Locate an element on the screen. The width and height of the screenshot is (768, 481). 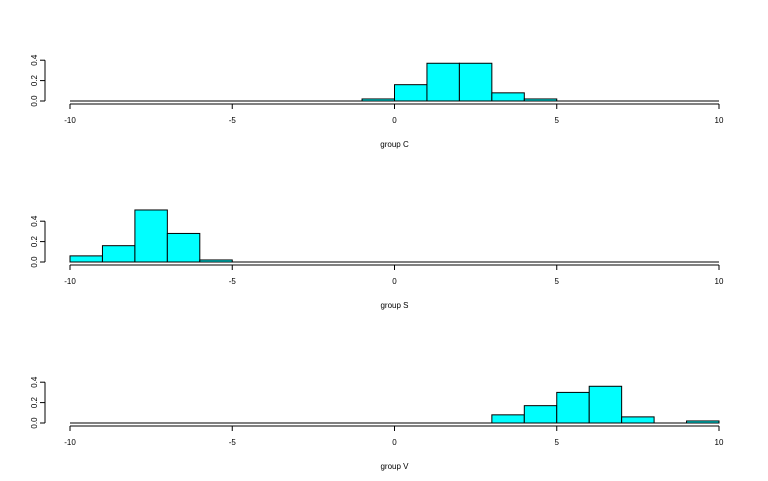
x-axis-label: group V is located at coordinates (394, 466).